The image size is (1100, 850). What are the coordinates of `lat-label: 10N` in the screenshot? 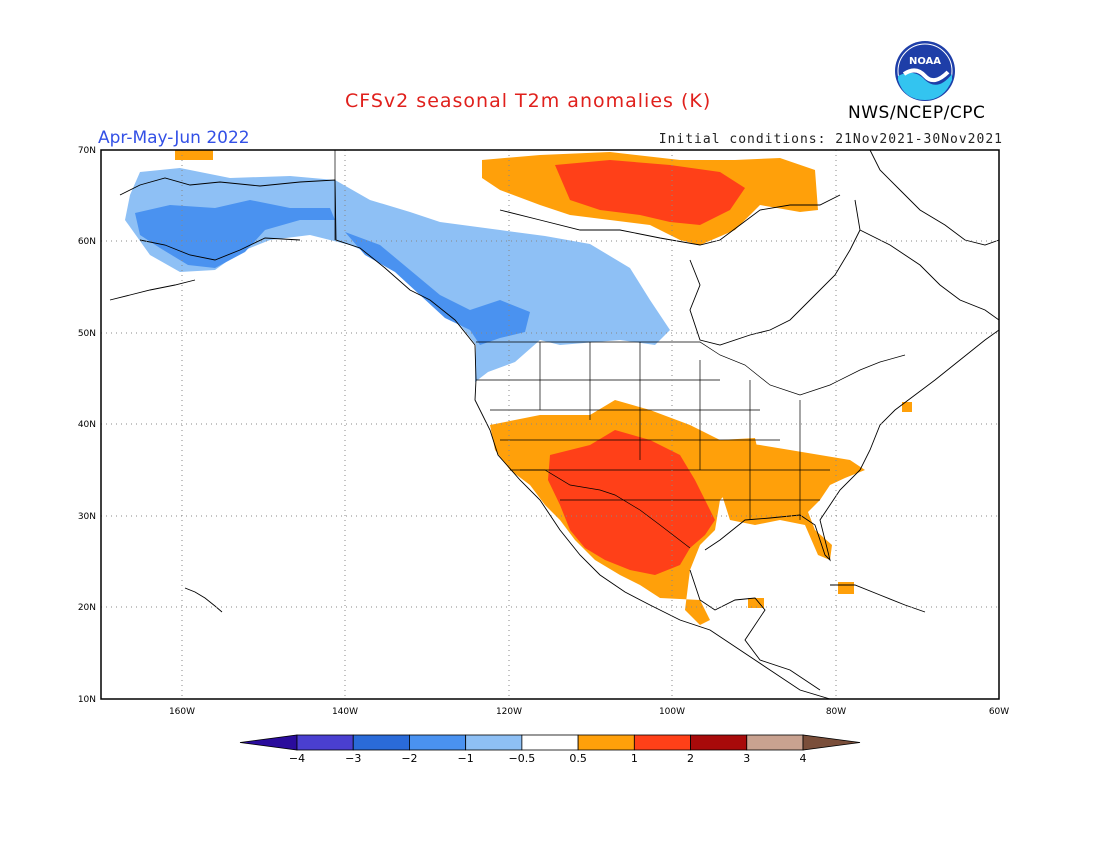 It's located at (87, 700).